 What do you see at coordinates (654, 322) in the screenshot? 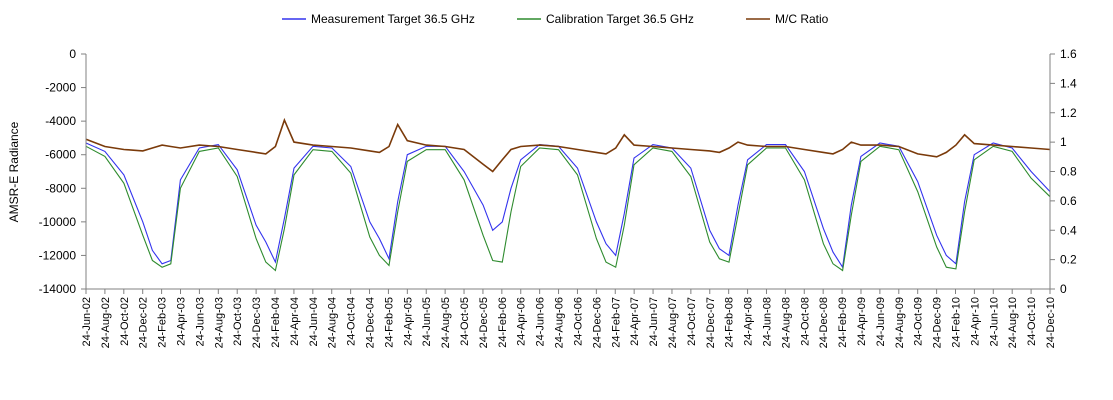
I see `x-tick-label: 24-Jun-07` at bounding box center [654, 322].